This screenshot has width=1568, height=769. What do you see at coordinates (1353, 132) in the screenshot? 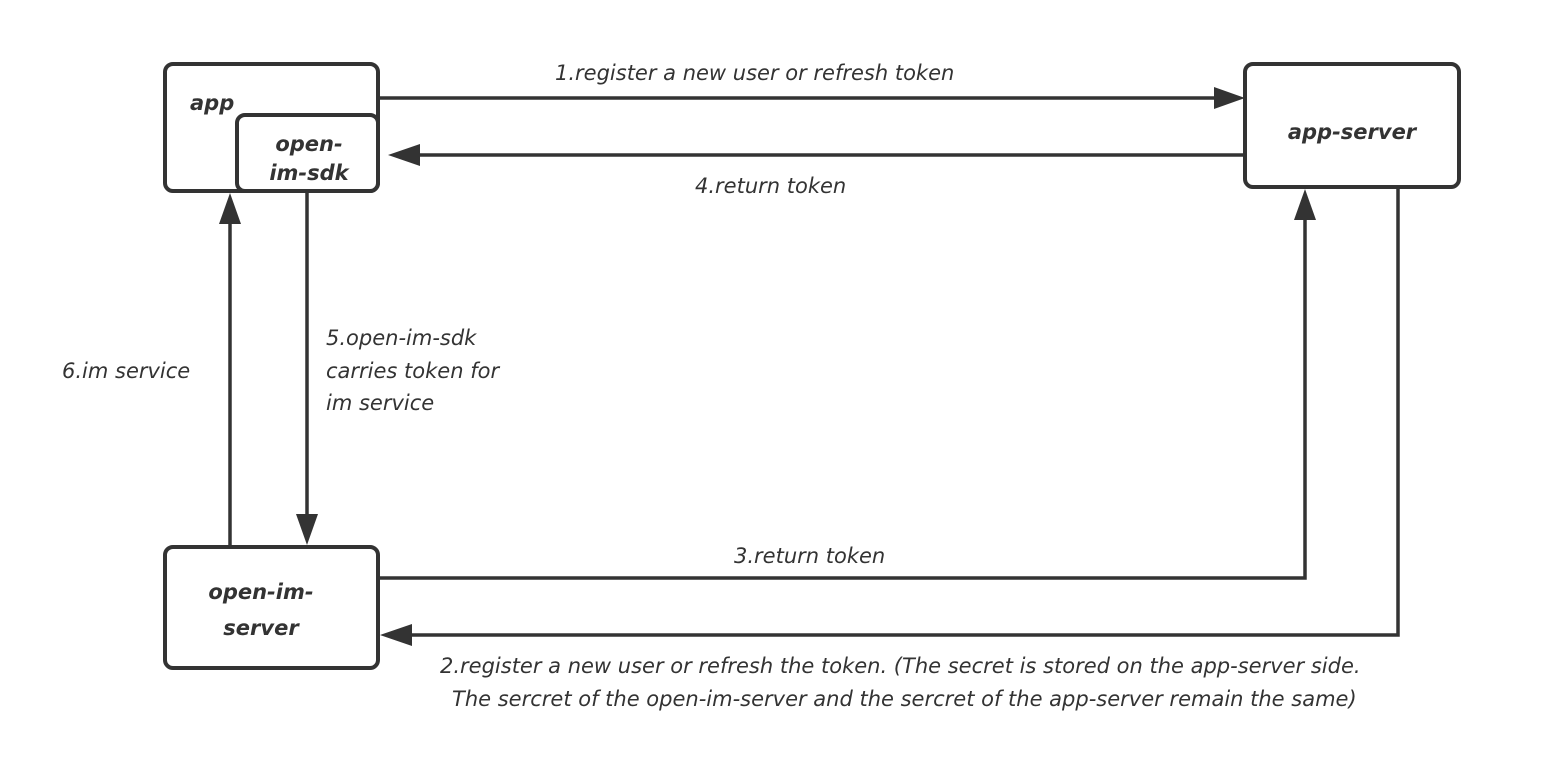
I see `app-server-label: app-server` at bounding box center [1353, 132].